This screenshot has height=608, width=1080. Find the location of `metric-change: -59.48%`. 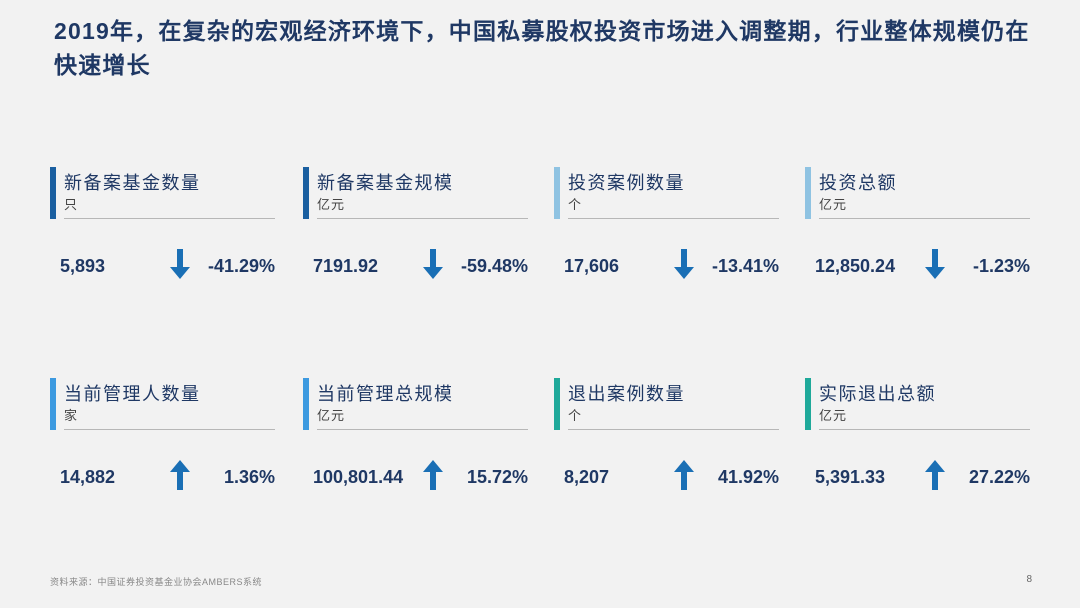

metric-change: -59.48% is located at coordinates (494, 266).